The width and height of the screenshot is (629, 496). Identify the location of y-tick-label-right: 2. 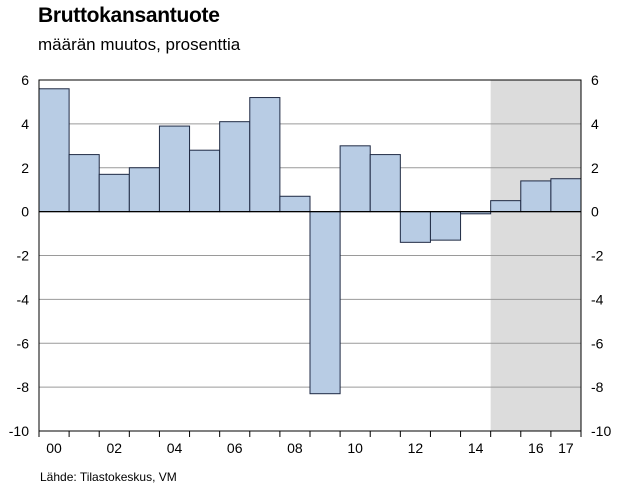
(595, 168).